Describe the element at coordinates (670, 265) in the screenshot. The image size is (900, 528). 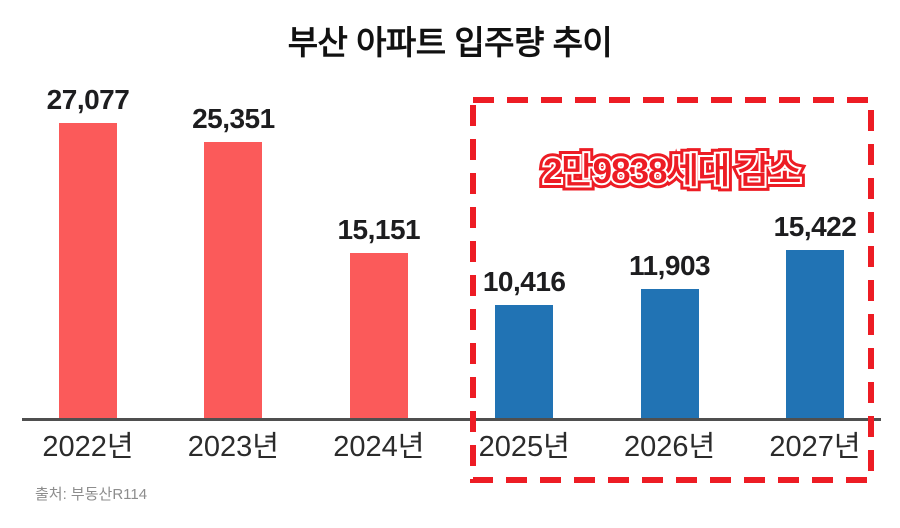
I see `bar-value-label: 11,903` at that location.